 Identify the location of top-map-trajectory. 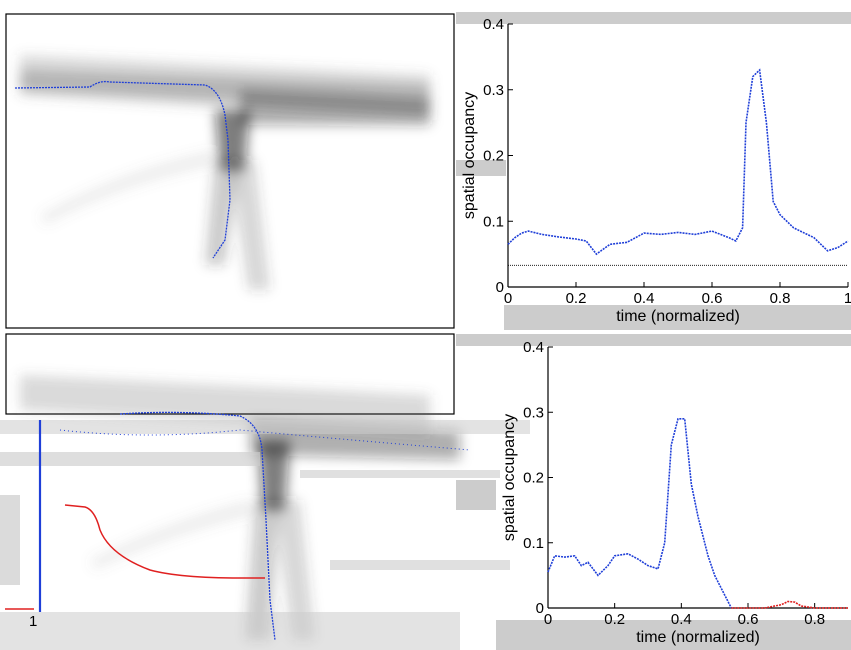
(122, 169).